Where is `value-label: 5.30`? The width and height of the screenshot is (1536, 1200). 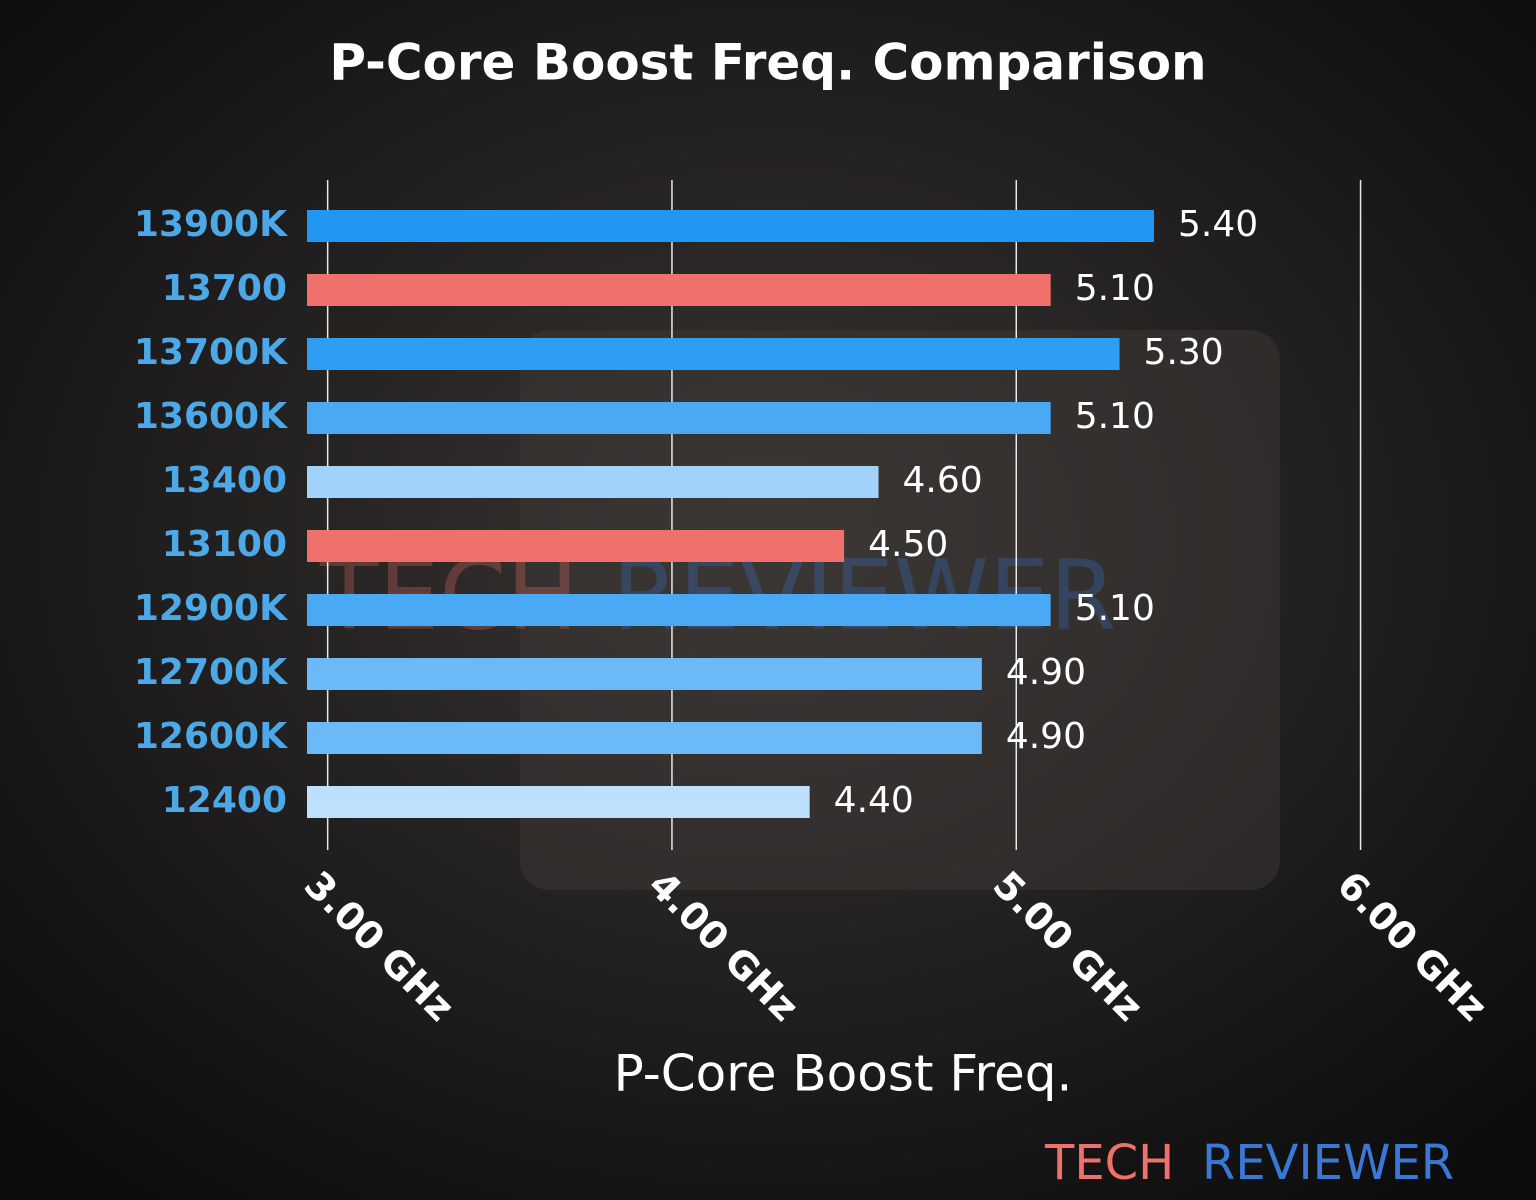 value-label: 5.30 is located at coordinates (1184, 352).